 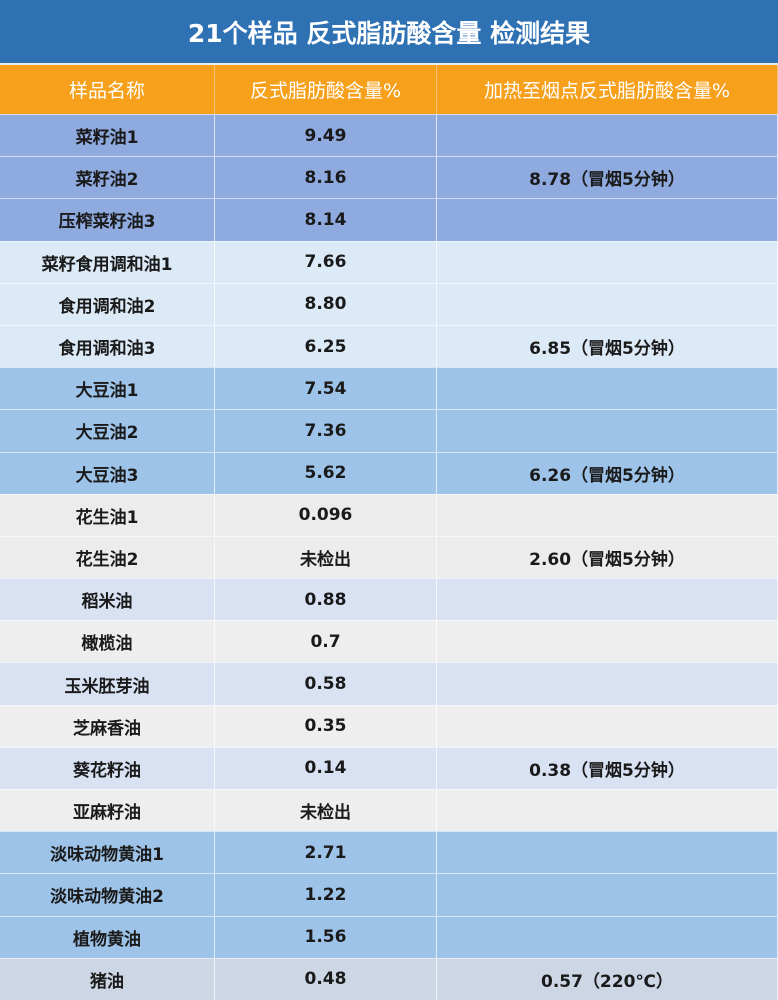 I want to click on trans-fat-cell: 0.096, so click(x=326, y=515).